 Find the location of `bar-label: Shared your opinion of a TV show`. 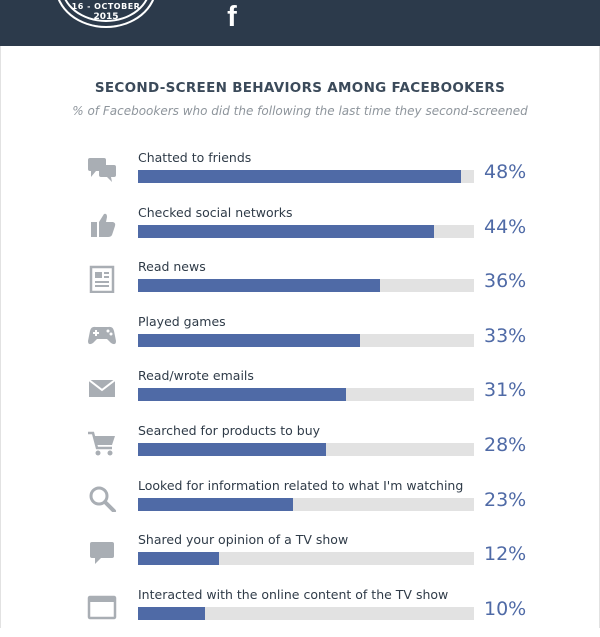

bar-label: Shared your opinion of a TV show is located at coordinates (243, 540).